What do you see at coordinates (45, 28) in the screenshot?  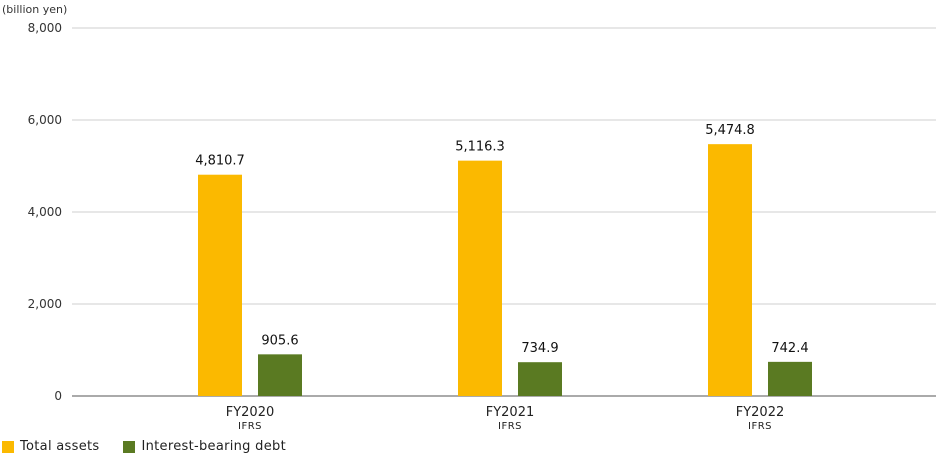 I see `y-tick-label: 8,000` at bounding box center [45, 28].